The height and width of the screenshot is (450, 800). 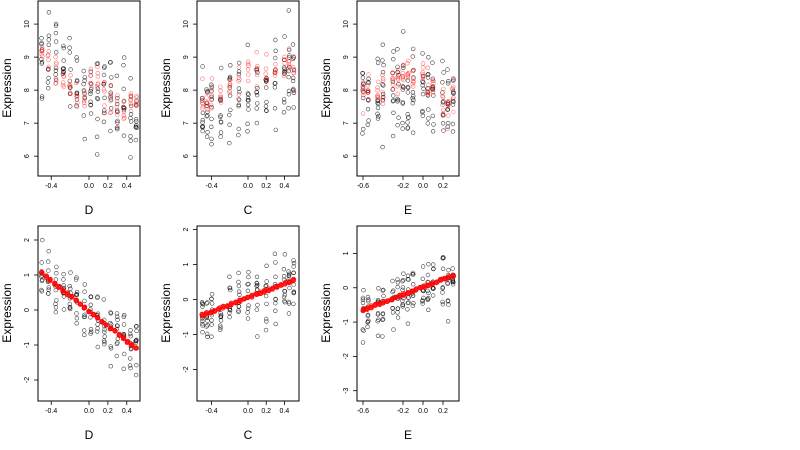 What do you see at coordinates (389, 108) in the screenshot?
I see `scatter-panel-e-top: E Expression -0.6 -0.2 0.0 0.2 6 7 8 9 10` at bounding box center [389, 108].